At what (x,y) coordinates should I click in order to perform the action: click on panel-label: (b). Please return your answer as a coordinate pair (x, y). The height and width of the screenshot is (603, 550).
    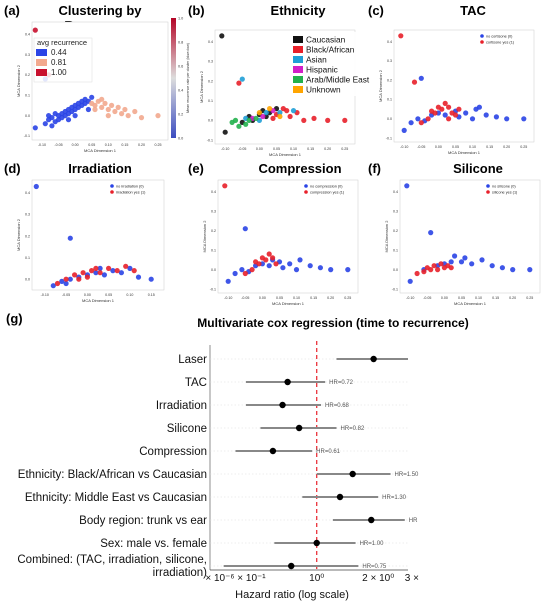
    Looking at the image, I should click on (196, 10).